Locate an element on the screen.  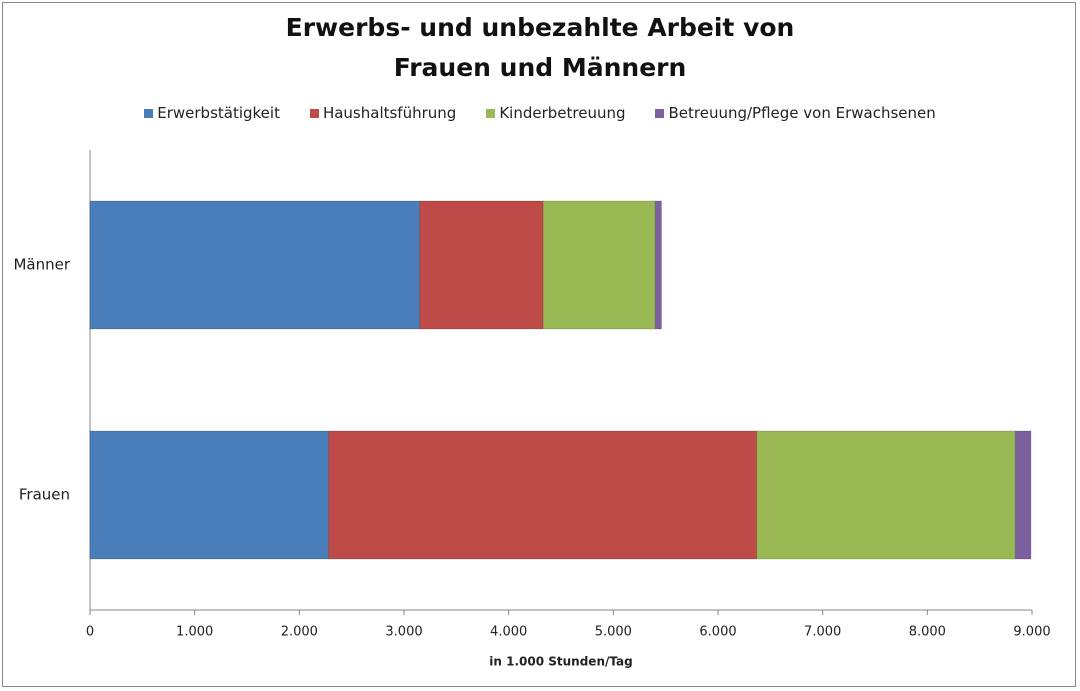
legend-item: Haushaltsführung is located at coordinates (383, 113).